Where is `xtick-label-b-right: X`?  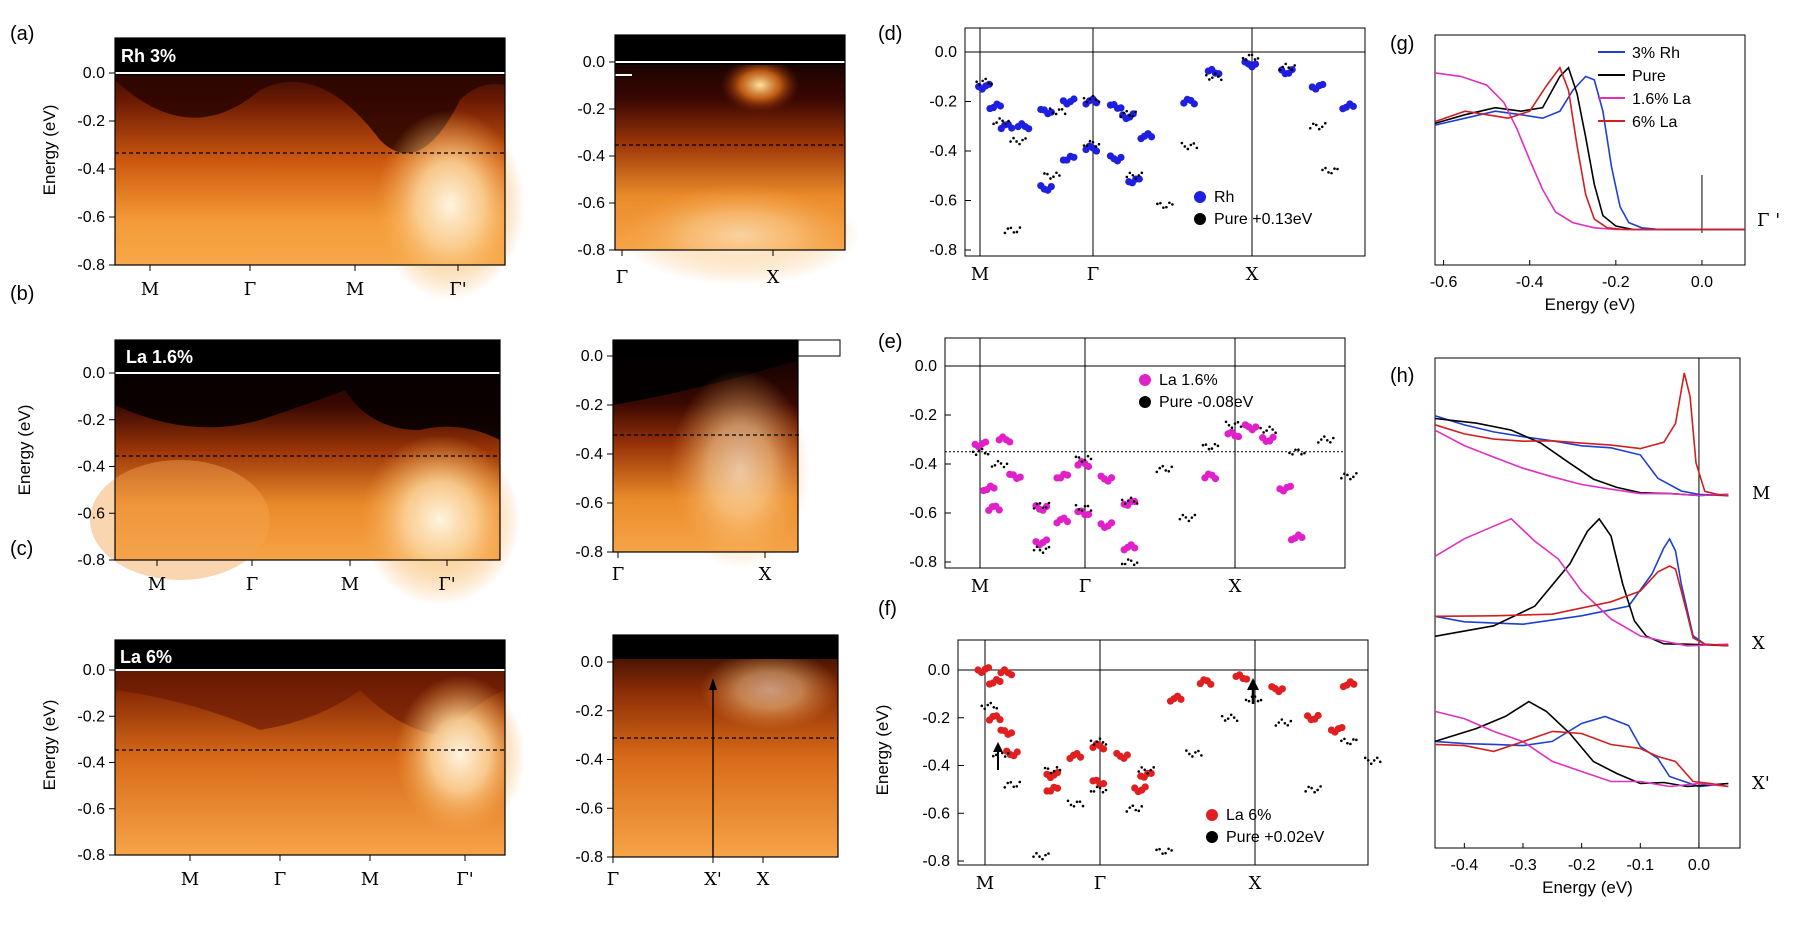 xtick-label-b-right: X is located at coordinates (765, 574).